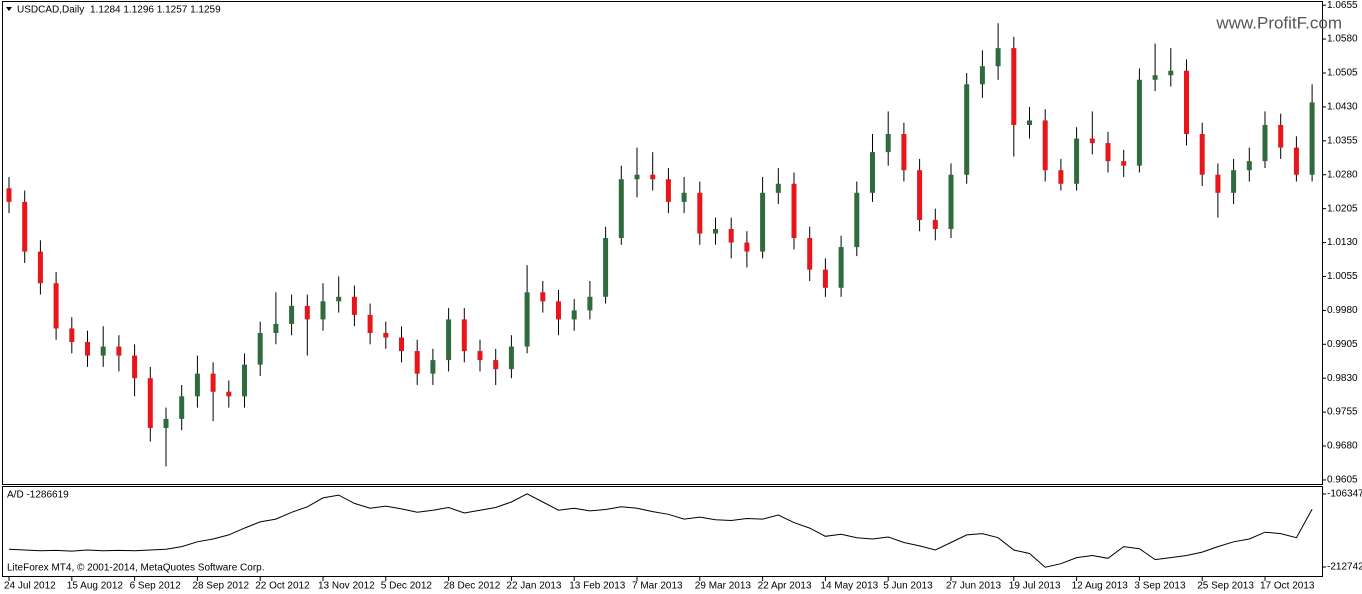 The image size is (1362, 594). What do you see at coordinates (1342, 208) in the screenshot?
I see `y-tick-label: 1.0205` at bounding box center [1342, 208].